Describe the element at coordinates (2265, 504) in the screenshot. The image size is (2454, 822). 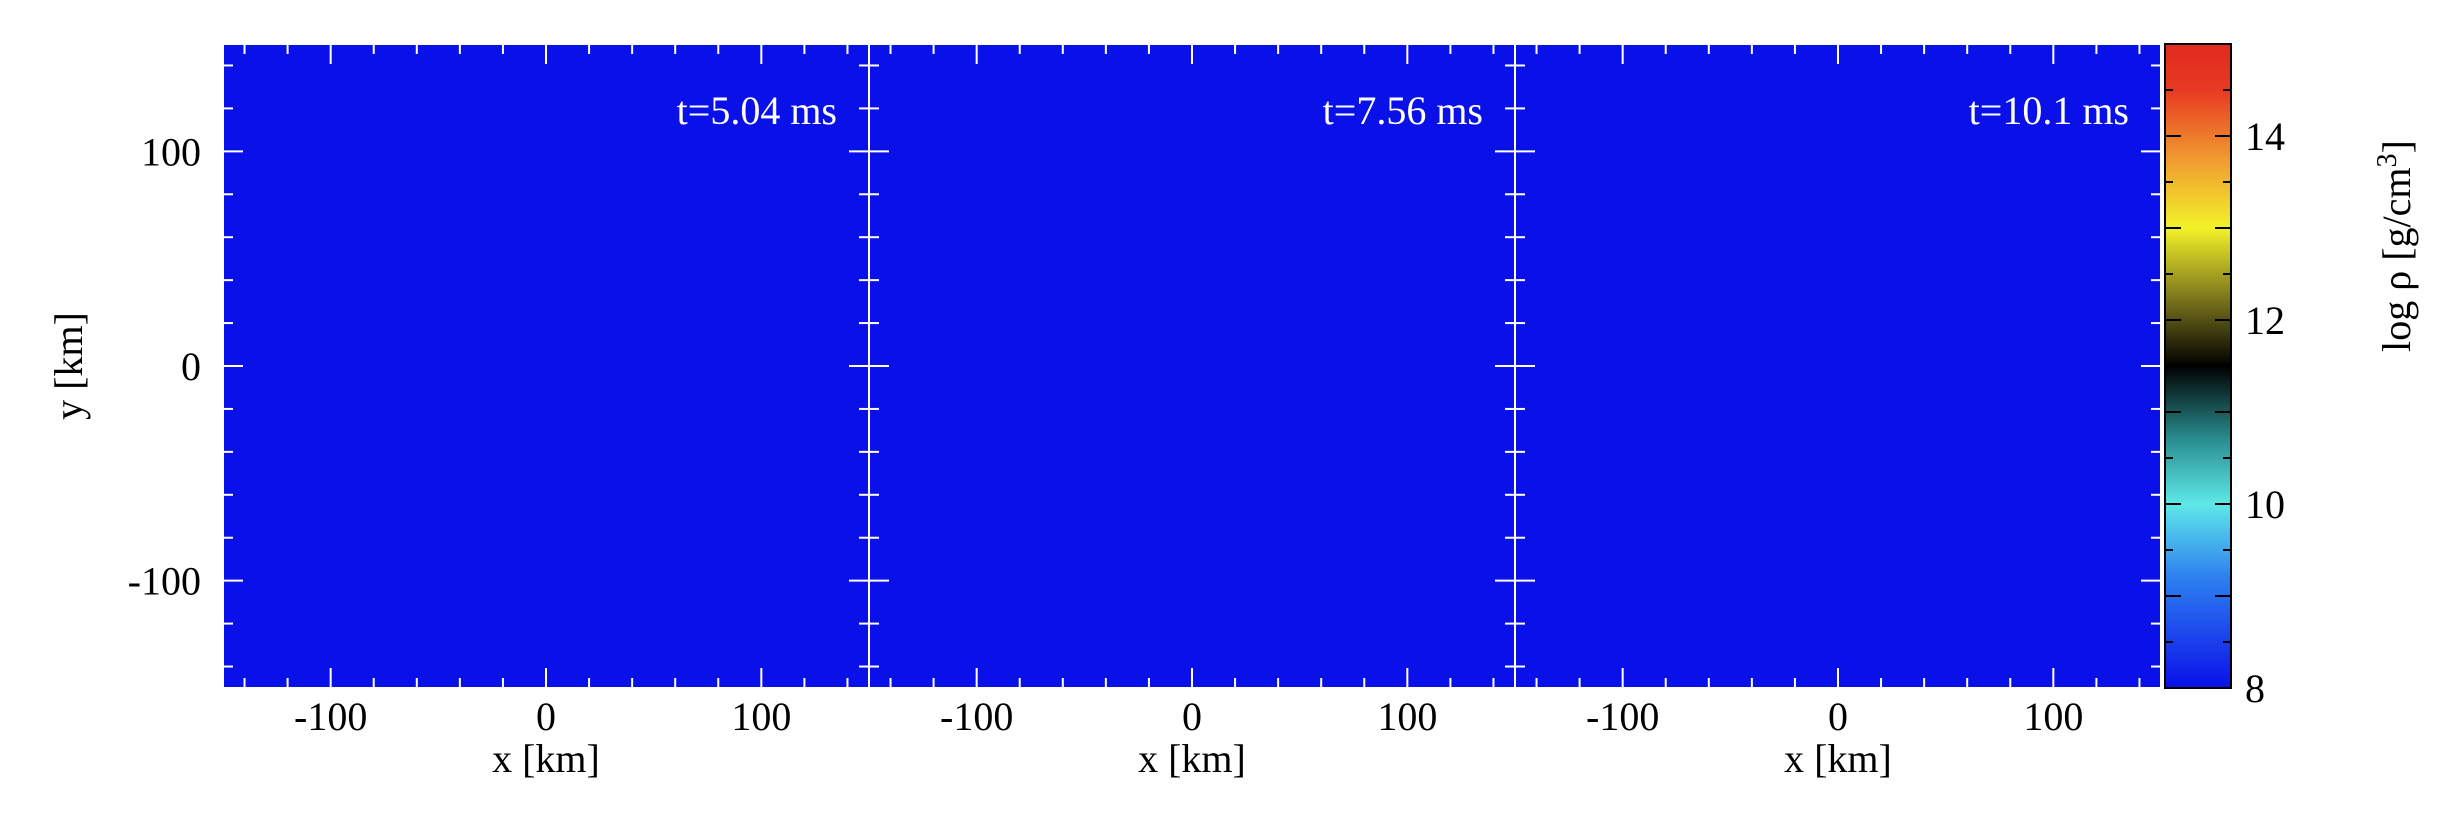
I see `colorbar-tick-label: 10` at that location.